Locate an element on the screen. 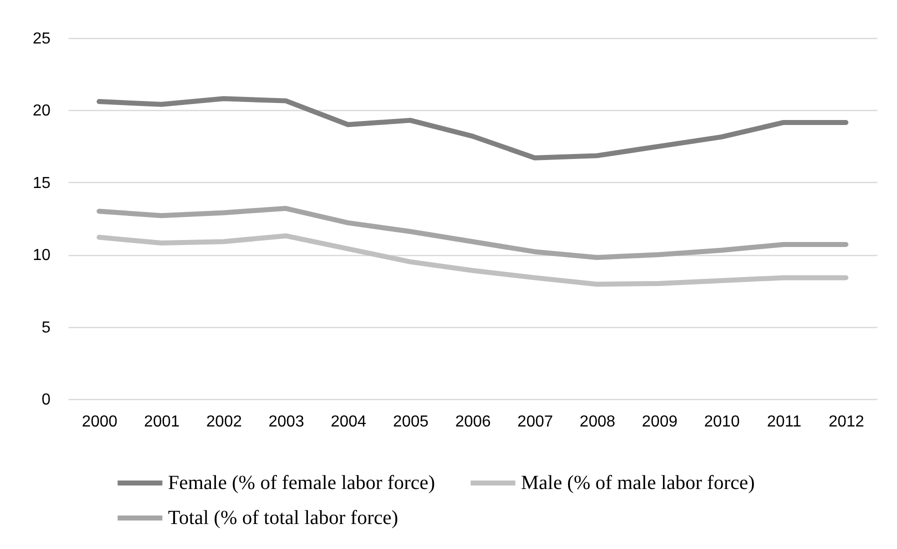  x-tick-label: 2006 is located at coordinates (473, 422).